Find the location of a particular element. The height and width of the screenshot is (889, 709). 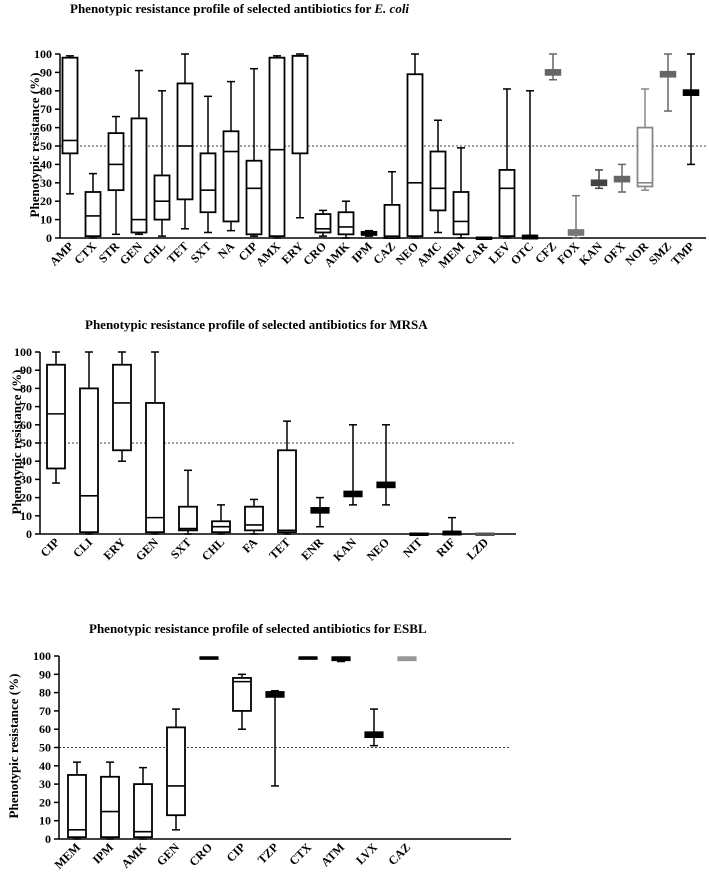

box-ctx is located at coordinates (308, 658).